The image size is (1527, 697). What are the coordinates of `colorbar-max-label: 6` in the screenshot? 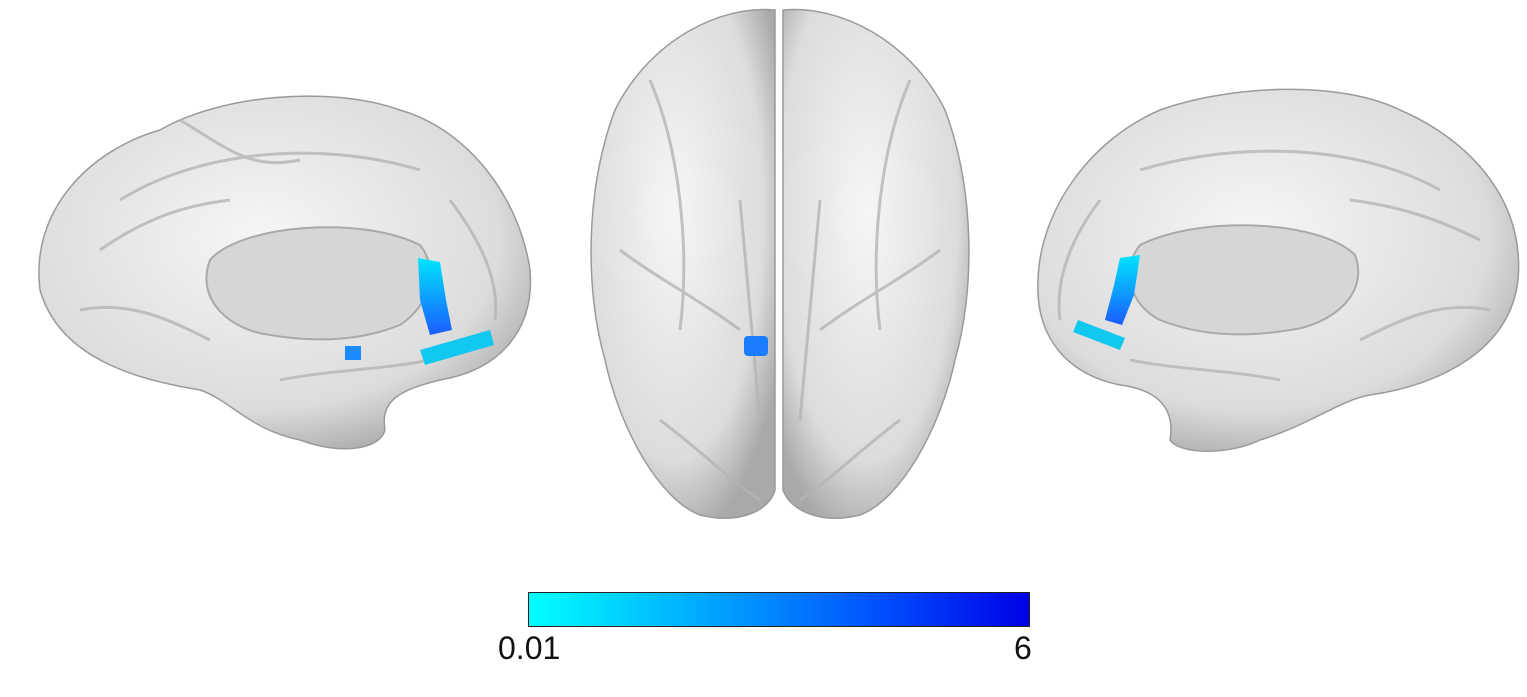 It's located at (1023, 648).